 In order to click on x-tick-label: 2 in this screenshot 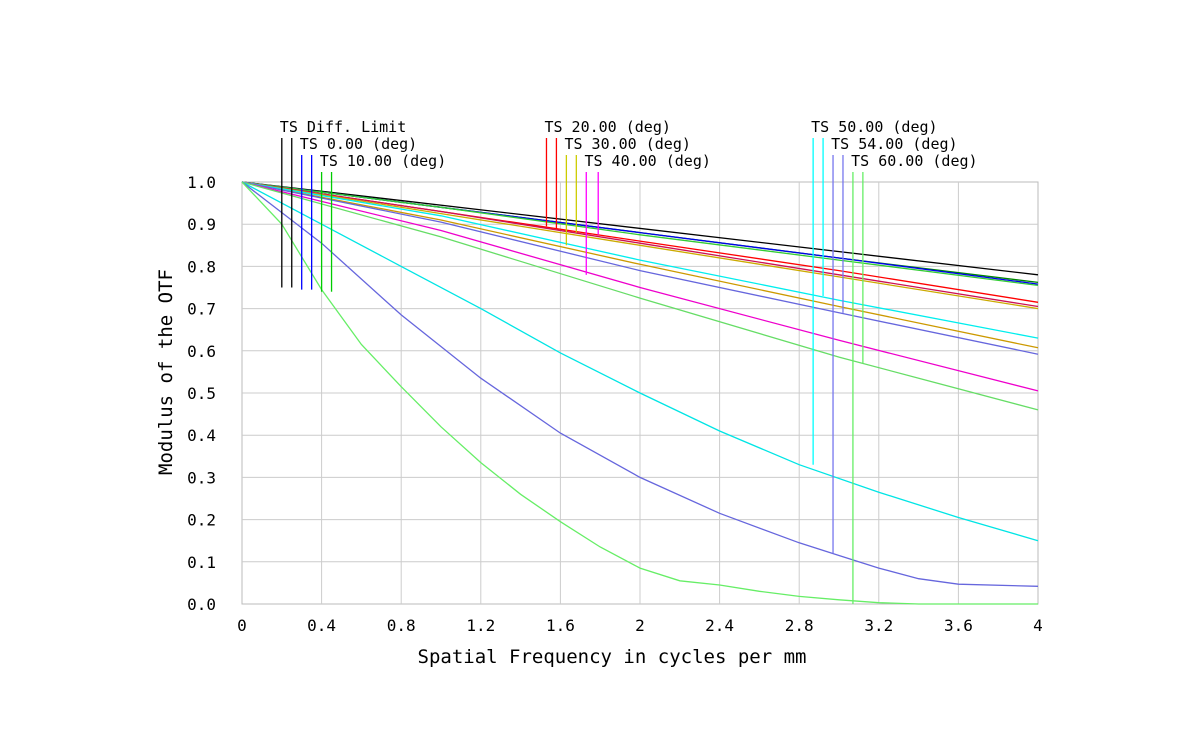, I will do `click(640, 625)`.